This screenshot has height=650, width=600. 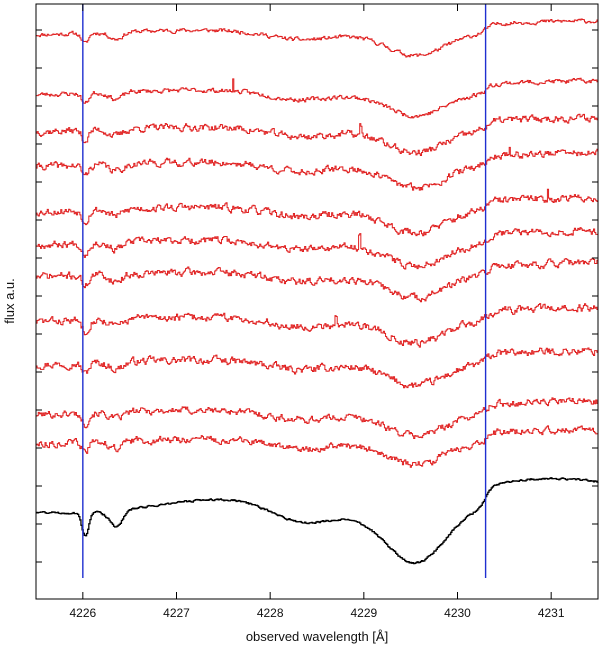 I want to click on x-tick-label: 4231, so click(x=551, y=613).